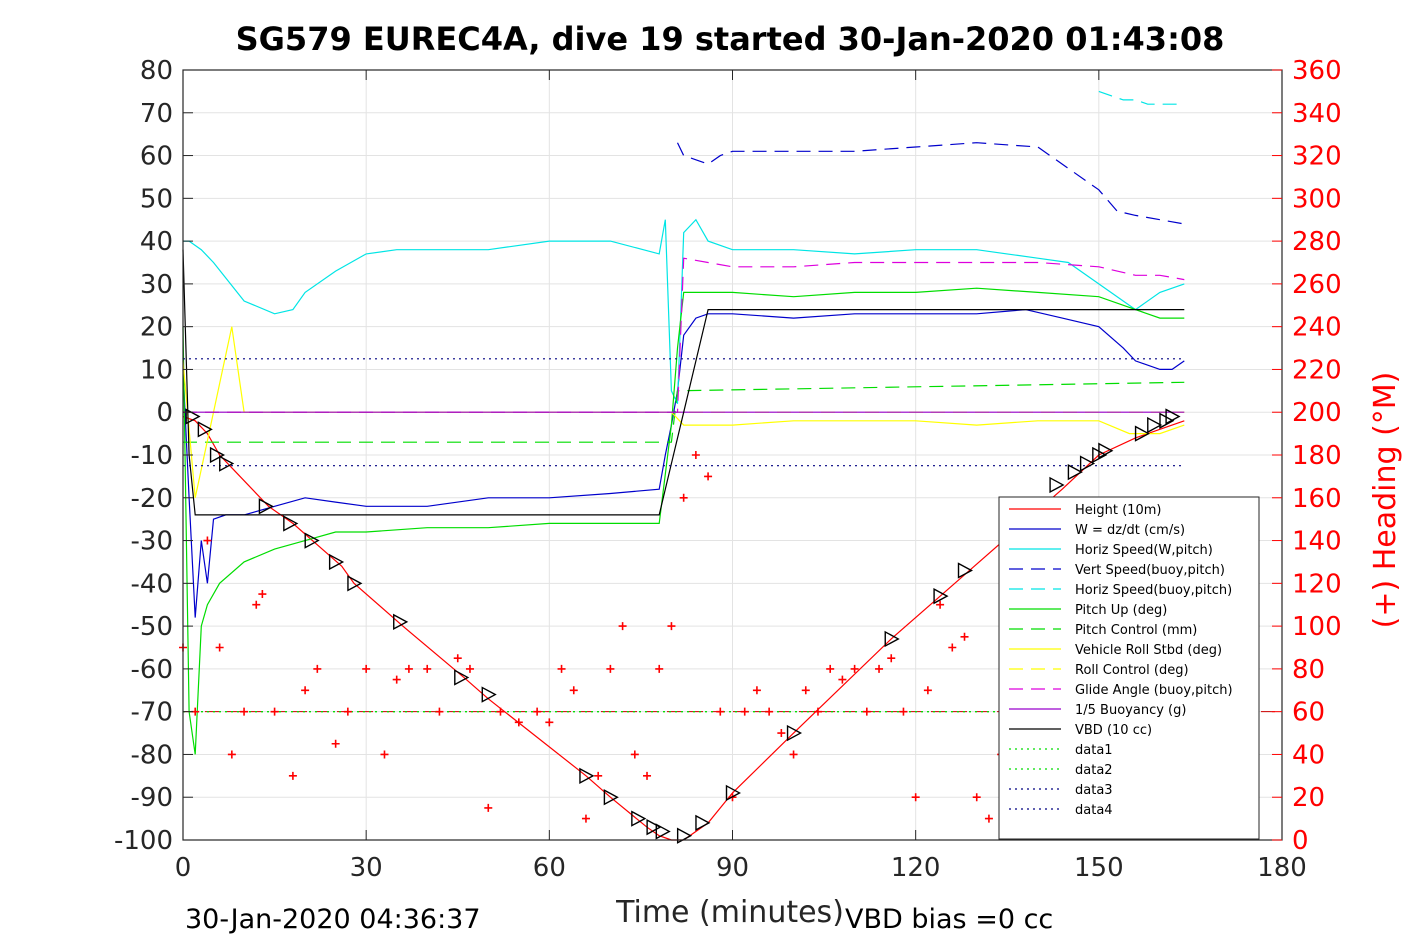  I want to click on legend-entry: Pitch Control (mm), so click(1136, 630).